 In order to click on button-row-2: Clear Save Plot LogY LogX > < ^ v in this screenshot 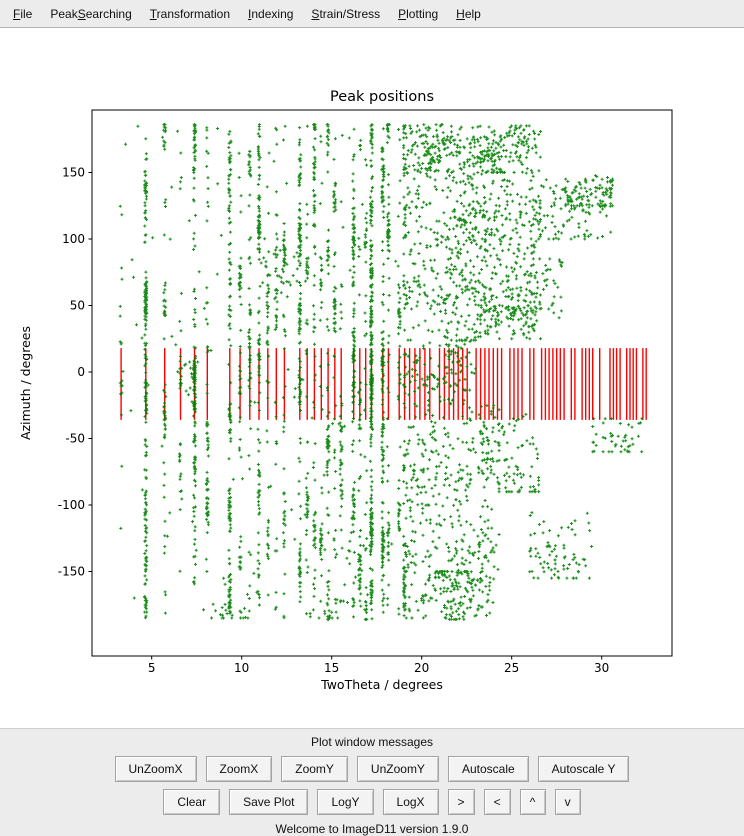, I will do `click(372, 802)`.